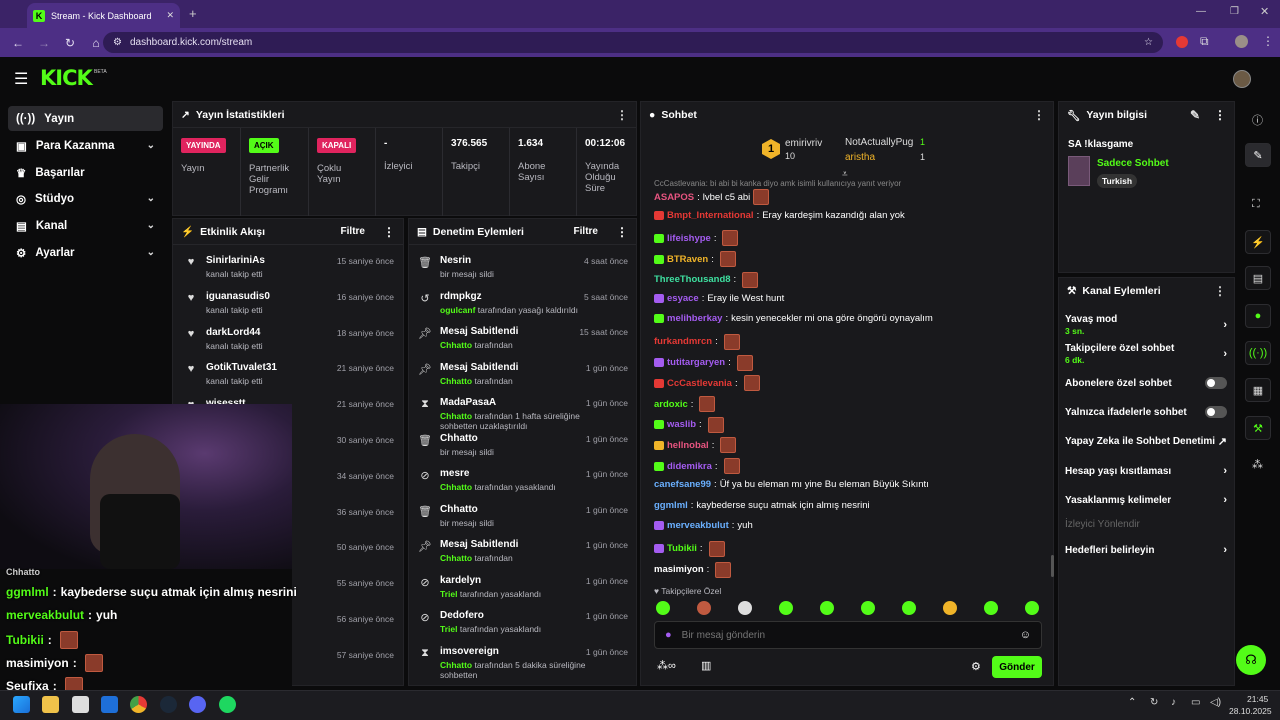 This screenshot has width=1280, height=720. What do you see at coordinates (138, 704) in the screenshot?
I see `chrome-icon` at bounding box center [138, 704].